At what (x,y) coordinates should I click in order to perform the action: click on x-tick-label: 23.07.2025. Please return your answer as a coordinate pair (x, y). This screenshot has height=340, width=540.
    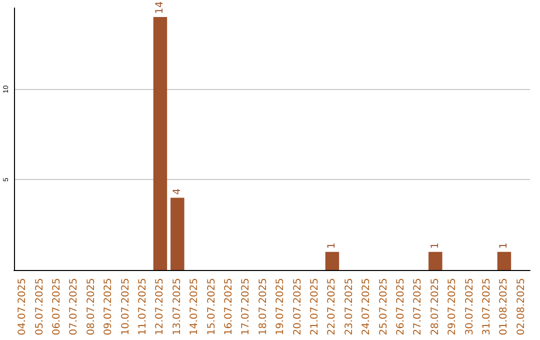
    Looking at the image, I should click on (349, 307).